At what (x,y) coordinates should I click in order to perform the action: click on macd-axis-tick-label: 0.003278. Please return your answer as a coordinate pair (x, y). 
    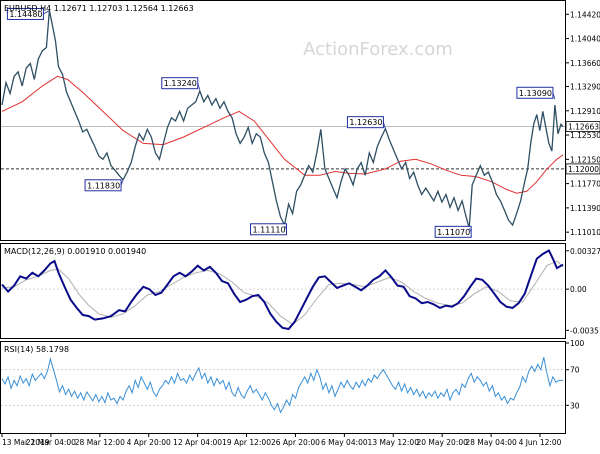
    Looking at the image, I should click on (585, 251).